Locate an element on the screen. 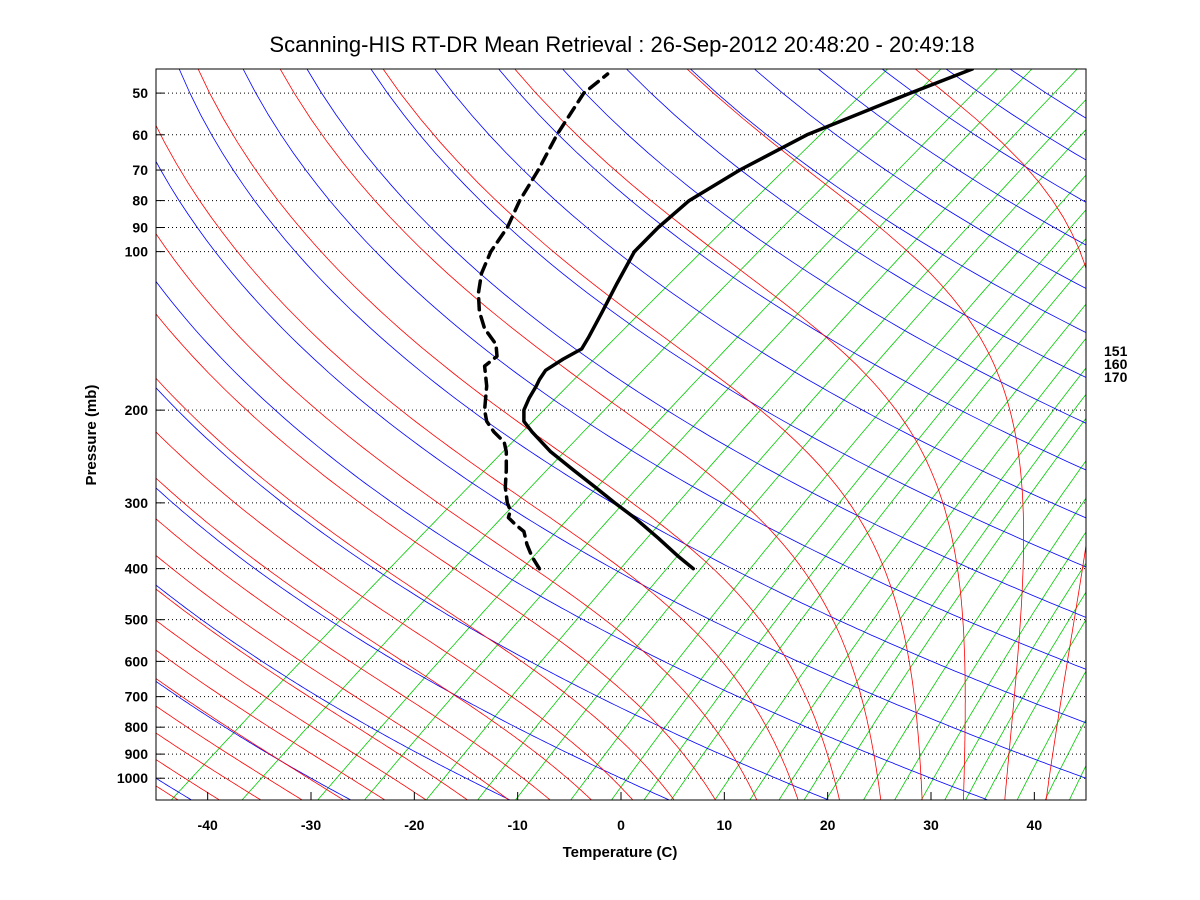 The width and height of the screenshot is (1200, 900). y-tick-label: 600 is located at coordinates (137, 661).